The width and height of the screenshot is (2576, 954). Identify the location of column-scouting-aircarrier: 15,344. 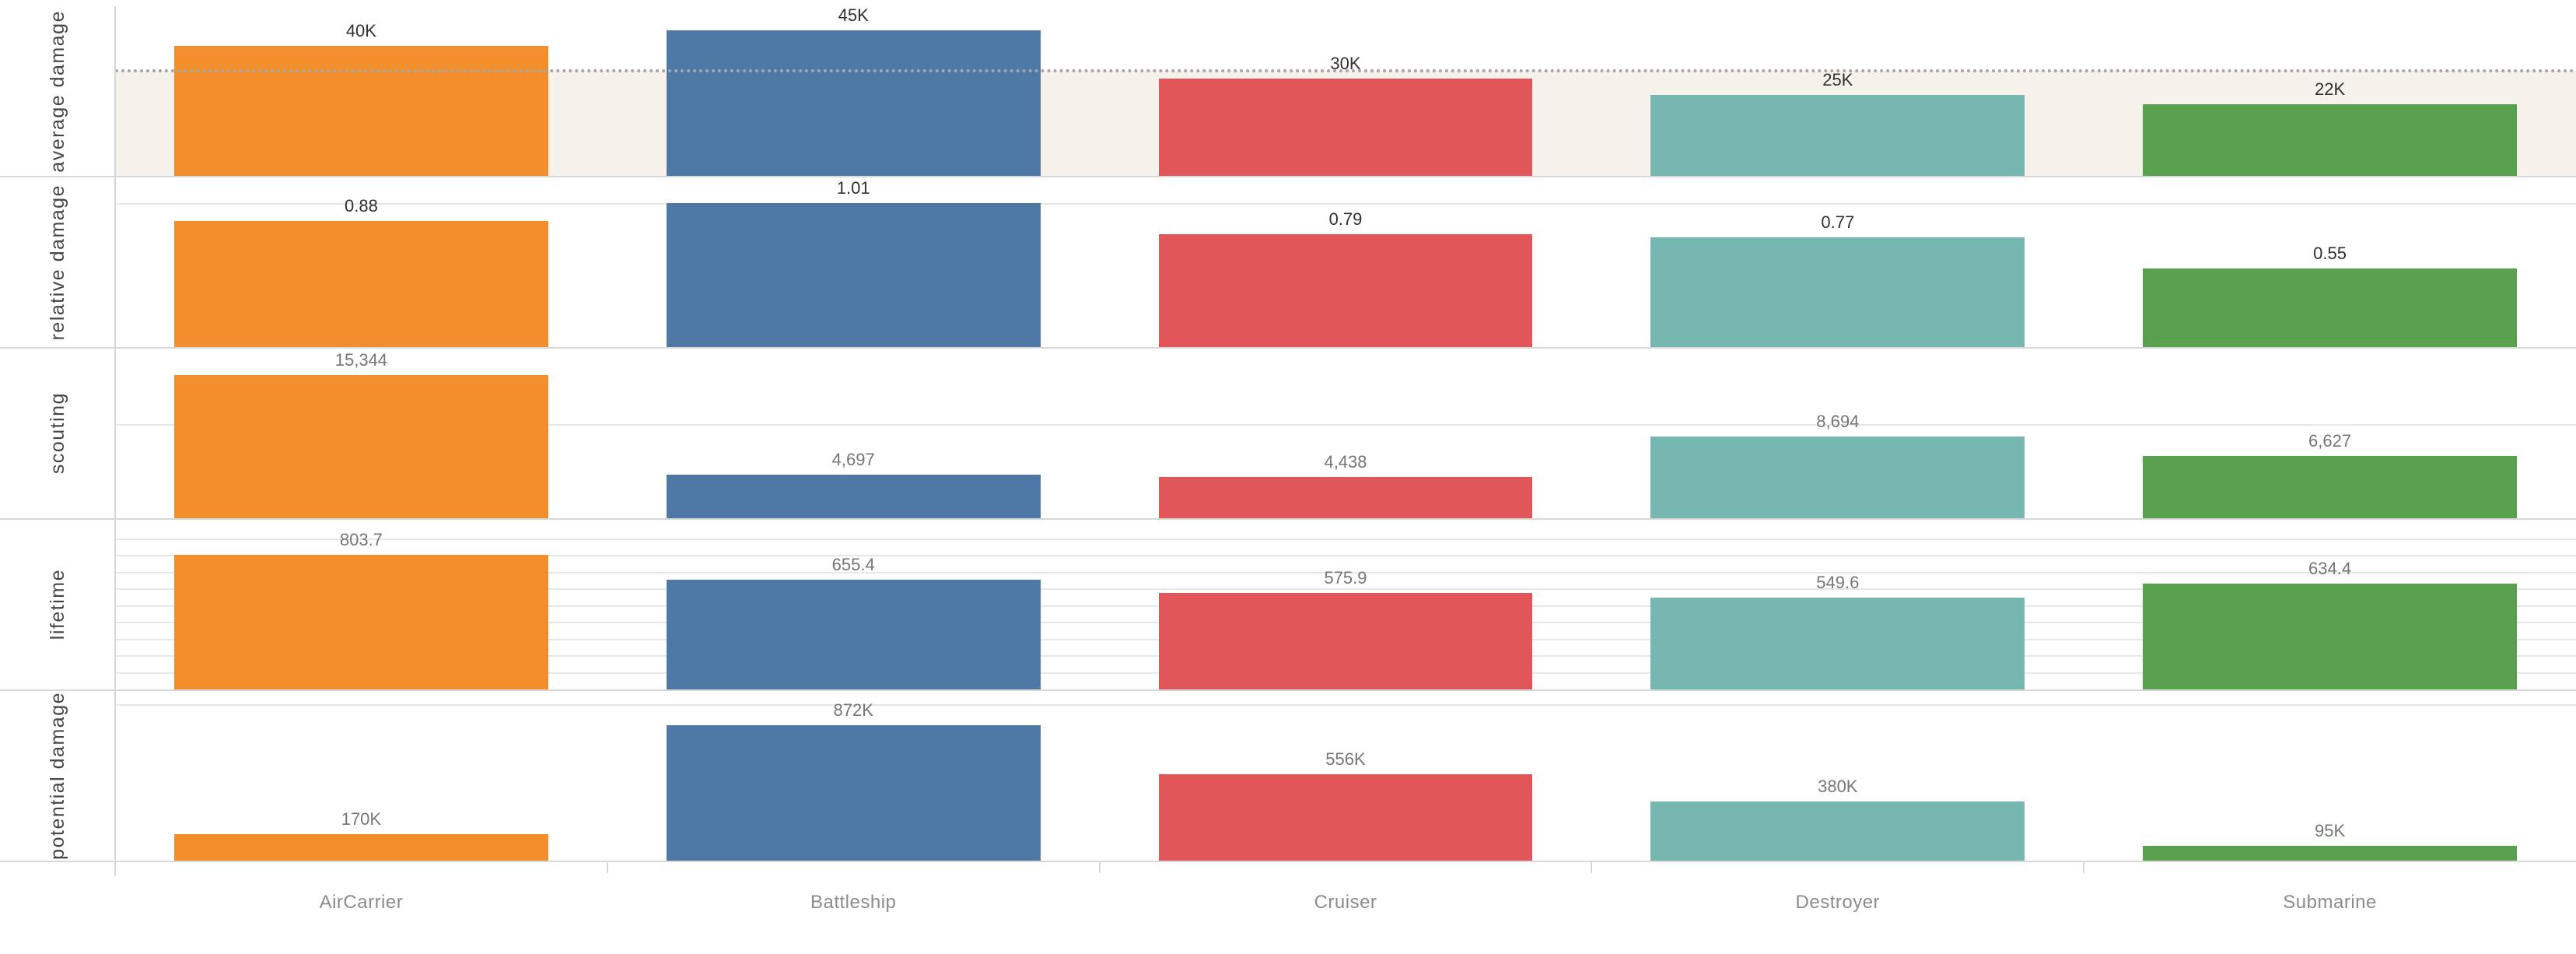
(361, 433).